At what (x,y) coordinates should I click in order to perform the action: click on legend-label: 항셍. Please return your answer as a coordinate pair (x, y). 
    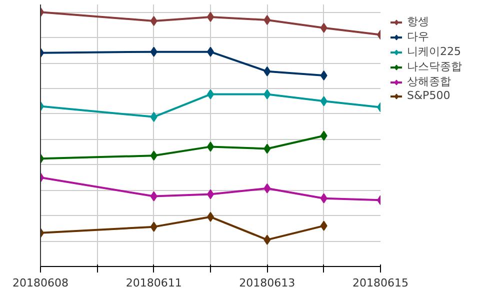
    Looking at the image, I should click on (418, 21).